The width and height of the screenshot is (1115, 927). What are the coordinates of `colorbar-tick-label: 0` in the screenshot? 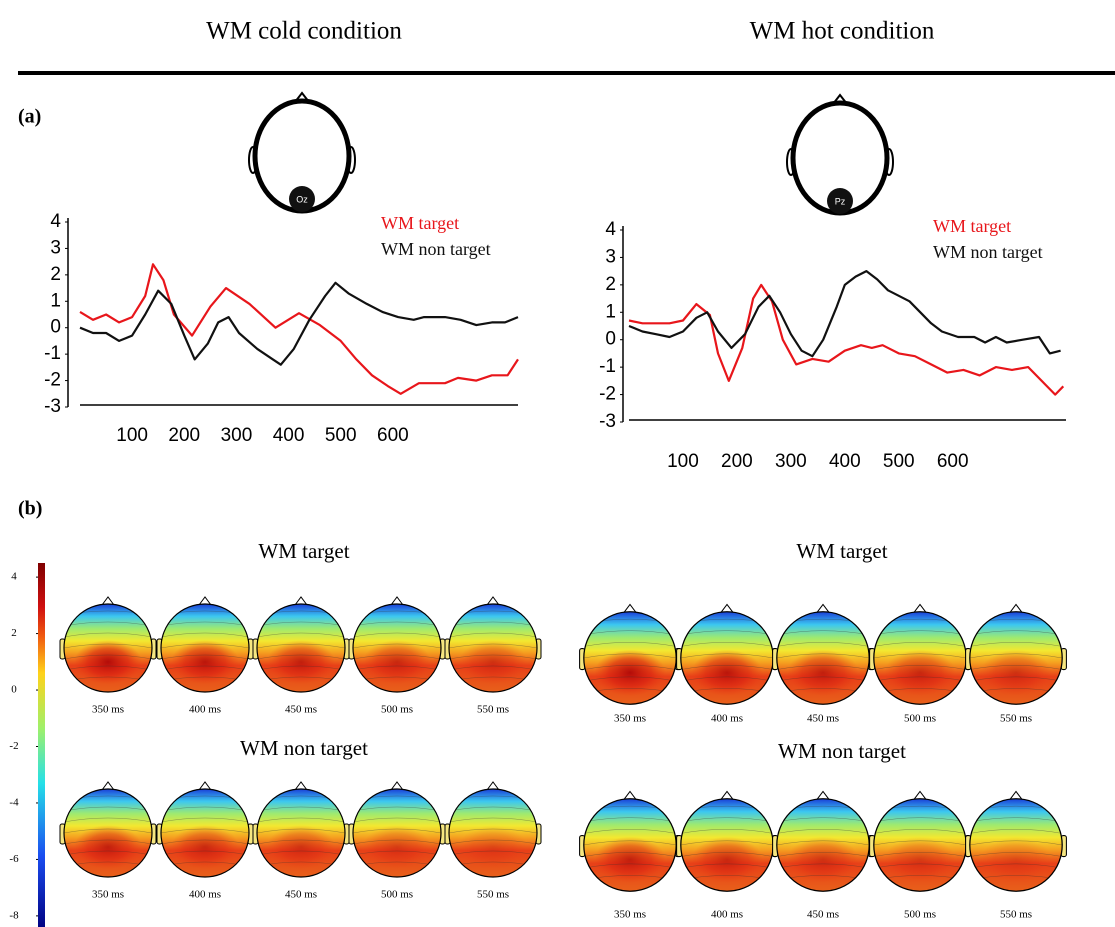 It's located at (14, 690).